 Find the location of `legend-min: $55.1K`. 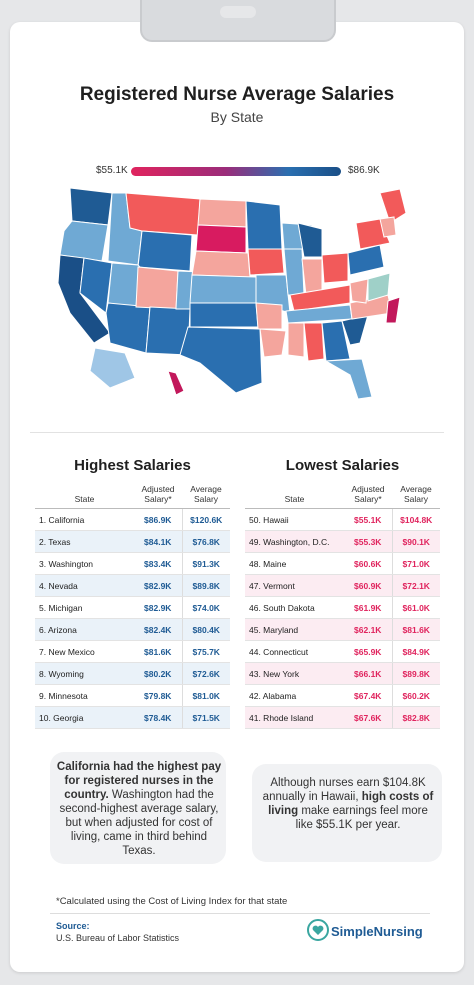

legend-min: $55.1K is located at coordinates (112, 170).